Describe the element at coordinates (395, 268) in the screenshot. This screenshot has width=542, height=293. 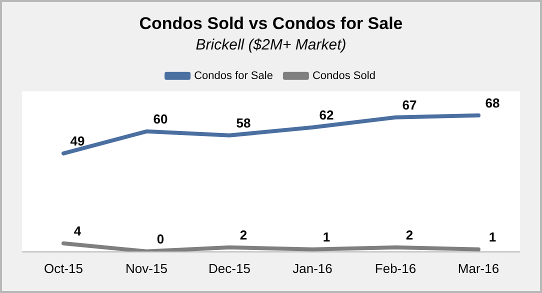
I see `x-tick-label: Feb-16` at that location.